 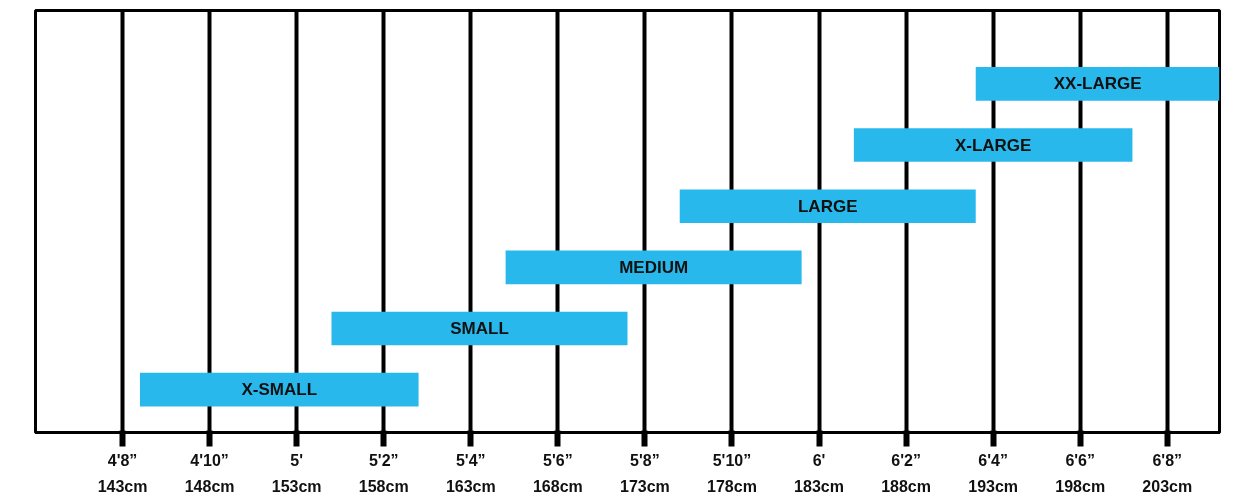 I want to click on x2-tick-label: 6'6”, so click(x=1080, y=460).